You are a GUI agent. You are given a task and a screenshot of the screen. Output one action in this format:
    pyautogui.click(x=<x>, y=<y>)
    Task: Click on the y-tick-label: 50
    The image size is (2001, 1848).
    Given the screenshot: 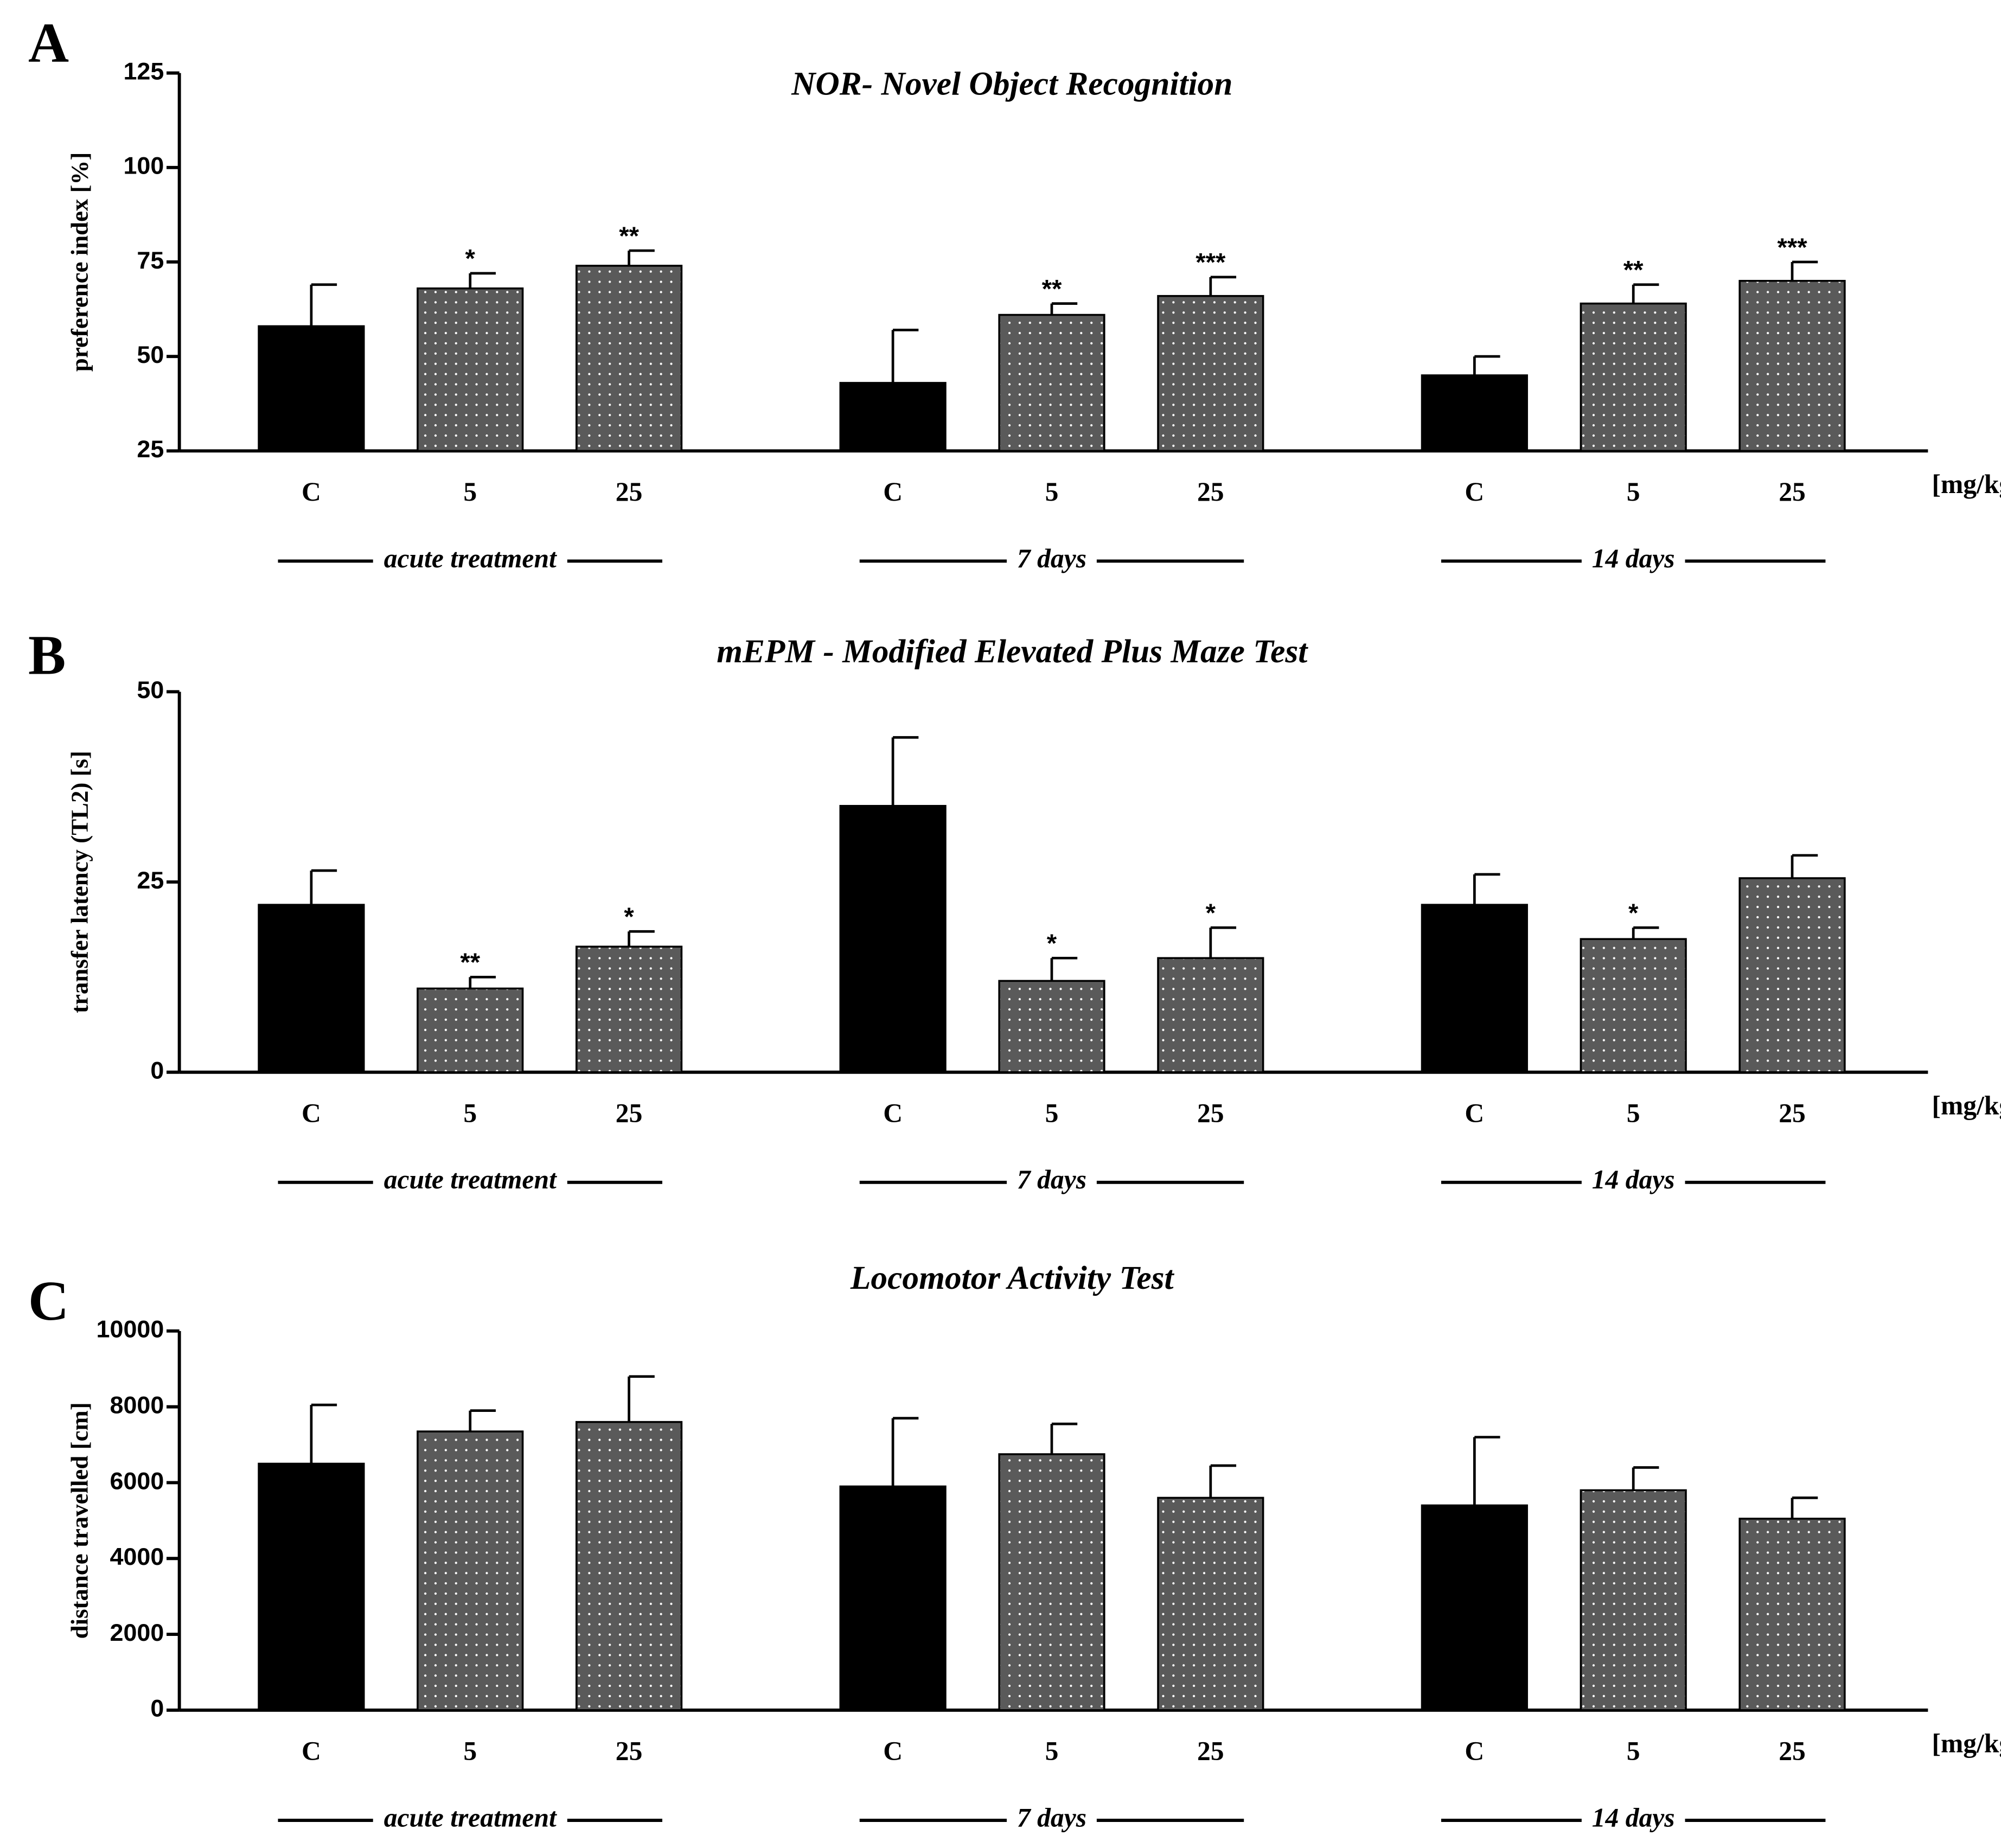 What is the action you would take?
    pyautogui.click(x=150, y=690)
    